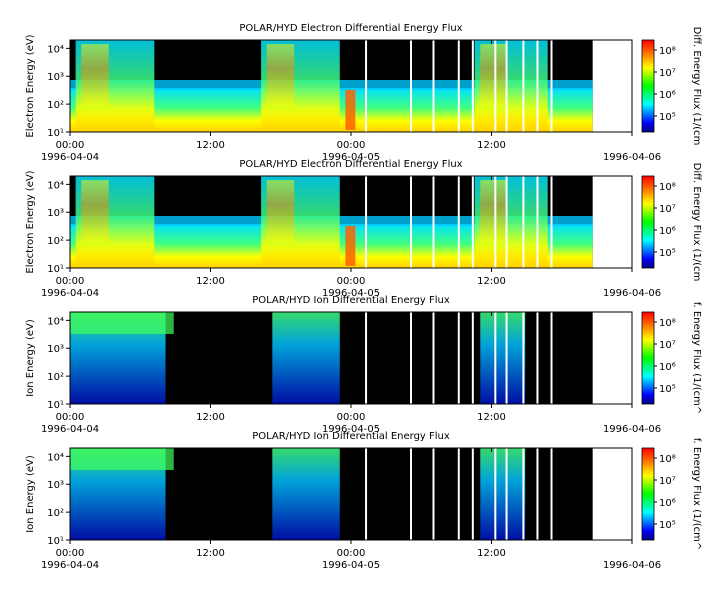  I want to click on ion-plume-peak, so click(122, 323).